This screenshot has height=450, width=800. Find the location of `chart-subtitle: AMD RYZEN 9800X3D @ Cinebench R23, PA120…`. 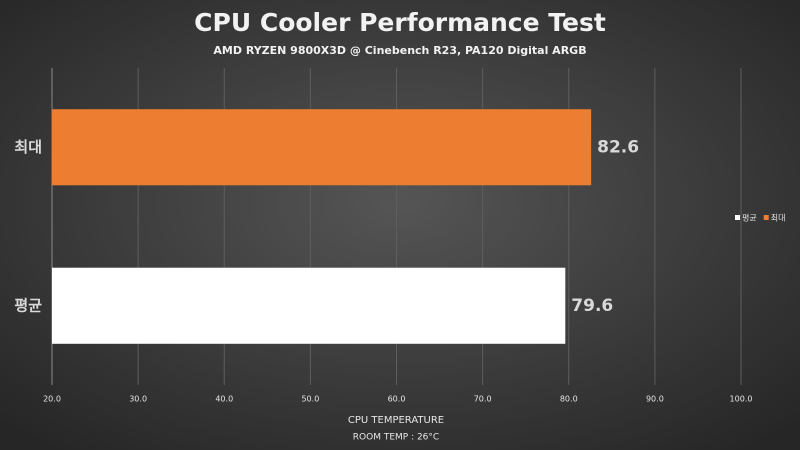

chart-subtitle: AMD RYZEN 9800X3D @ Cinebench R23, PA120… is located at coordinates (399, 50).